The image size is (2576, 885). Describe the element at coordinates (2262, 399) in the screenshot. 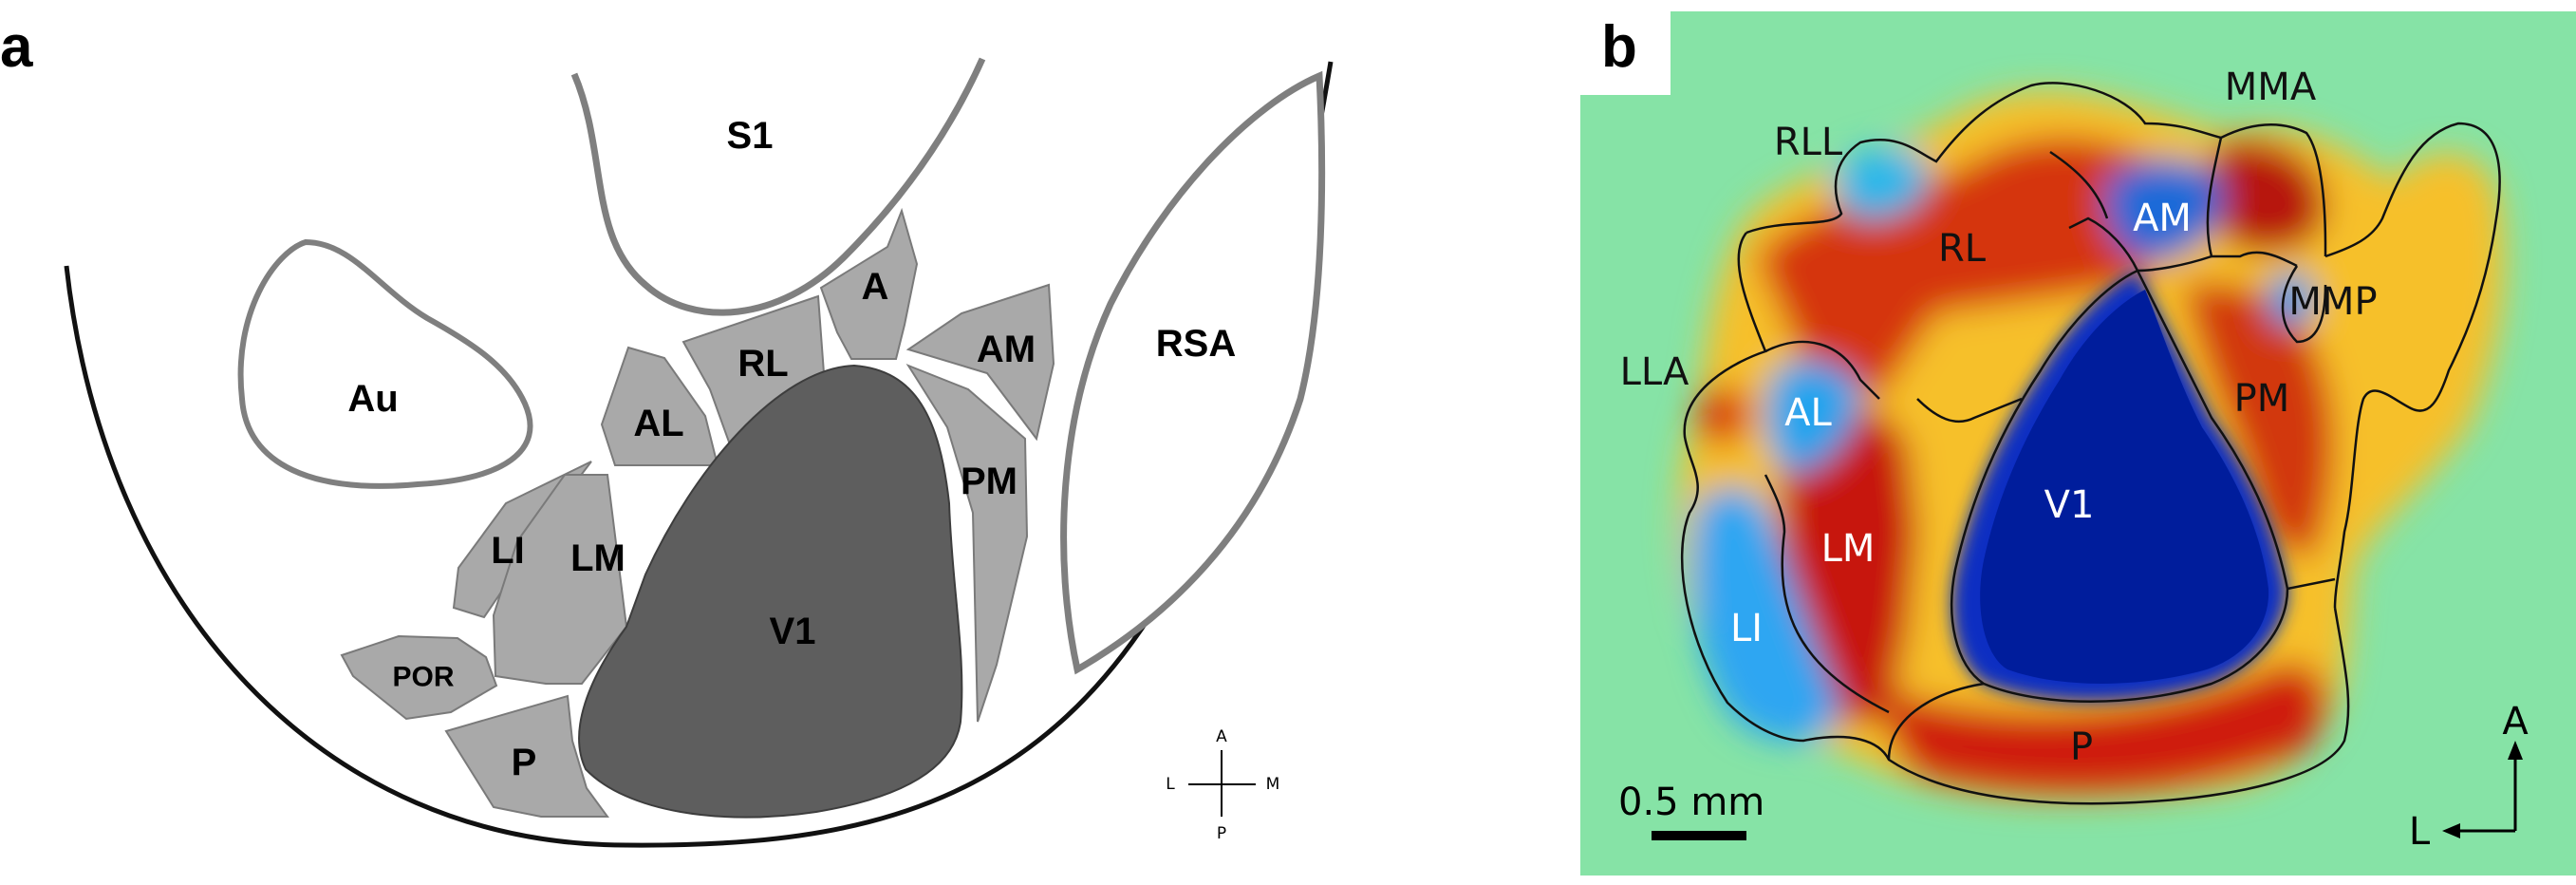

I see `label-b-PM: PM` at that location.